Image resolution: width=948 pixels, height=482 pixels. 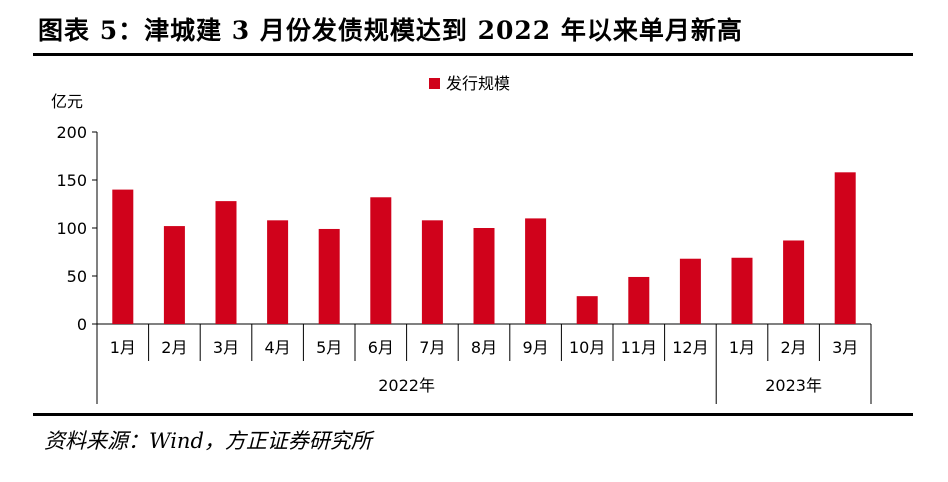 I want to click on y-tick-label: 0, so click(x=82, y=324).